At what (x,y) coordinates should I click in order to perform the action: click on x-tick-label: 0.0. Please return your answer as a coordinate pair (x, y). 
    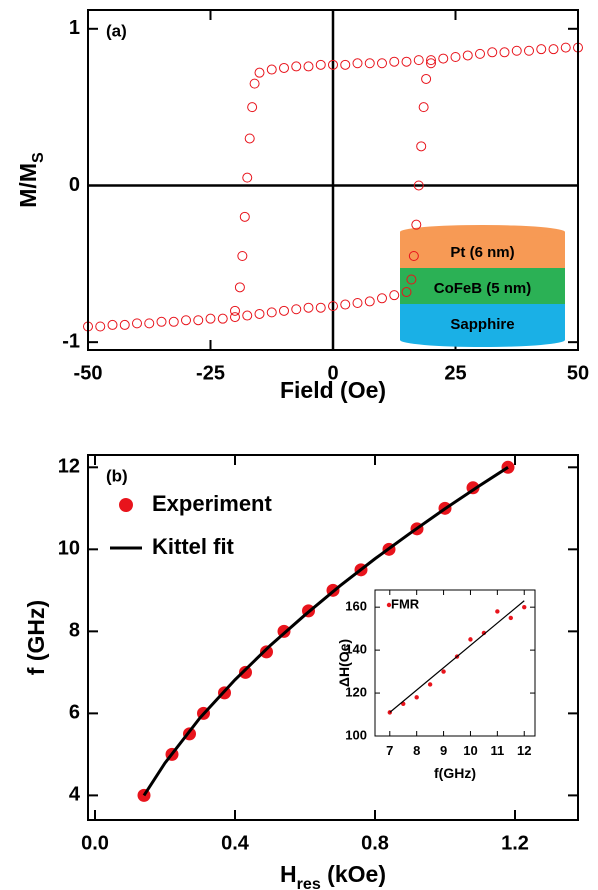
    Looking at the image, I should click on (95, 843).